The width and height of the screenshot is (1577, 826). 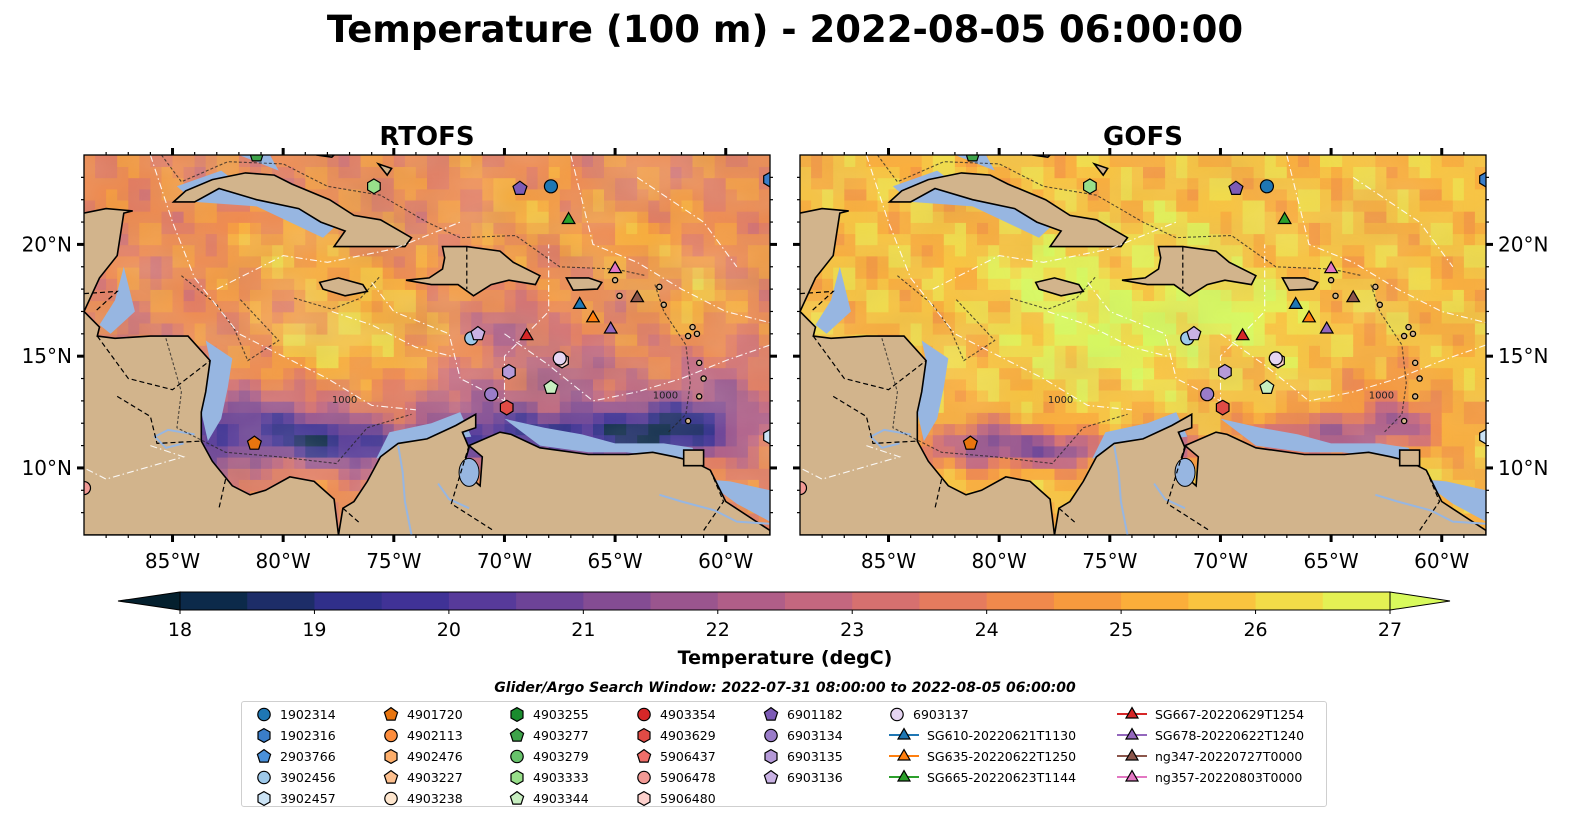 What do you see at coordinates (549, 735) in the screenshot?
I see `legend-entry: 4903277` at bounding box center [549, 735].